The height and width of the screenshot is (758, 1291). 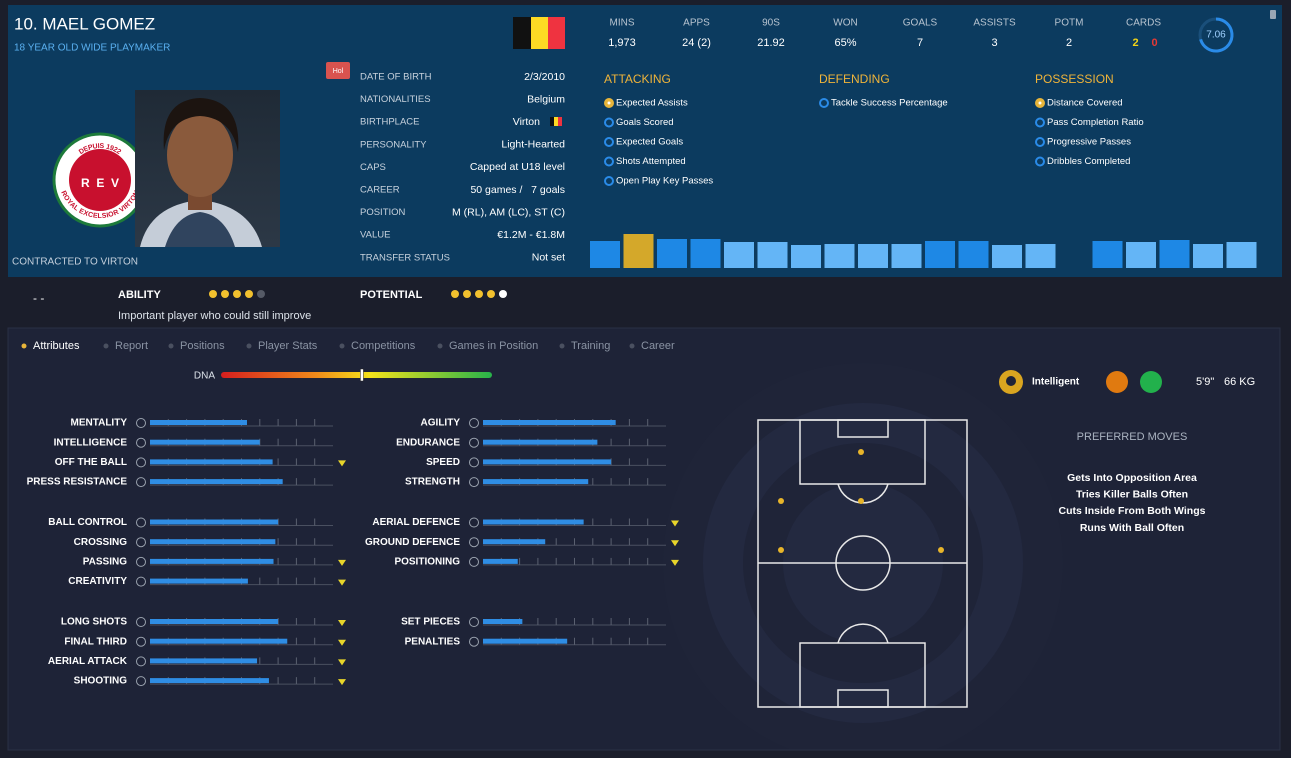 What do you see at coordinates (1239, 382) in the screenshot?
I see `weight: 66 KG` at bounding box center [1239, 382].